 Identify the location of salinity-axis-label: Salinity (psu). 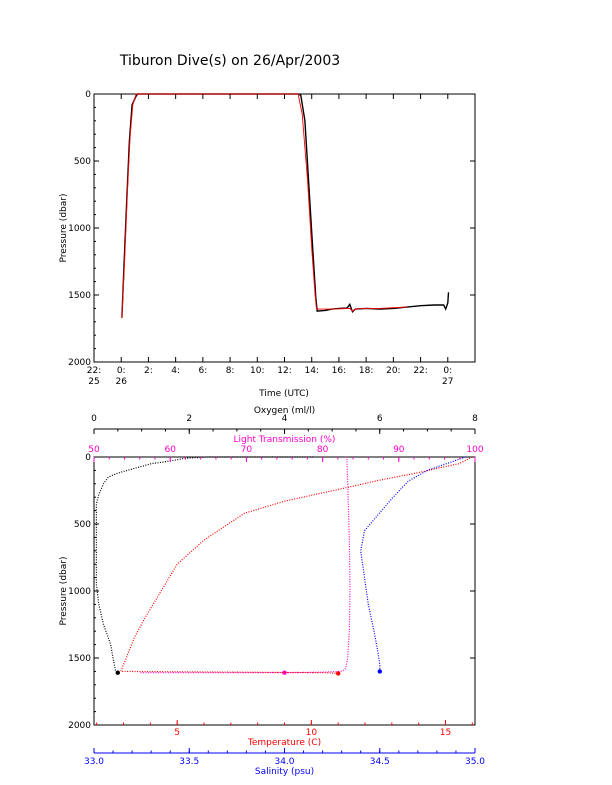
(284, 772).